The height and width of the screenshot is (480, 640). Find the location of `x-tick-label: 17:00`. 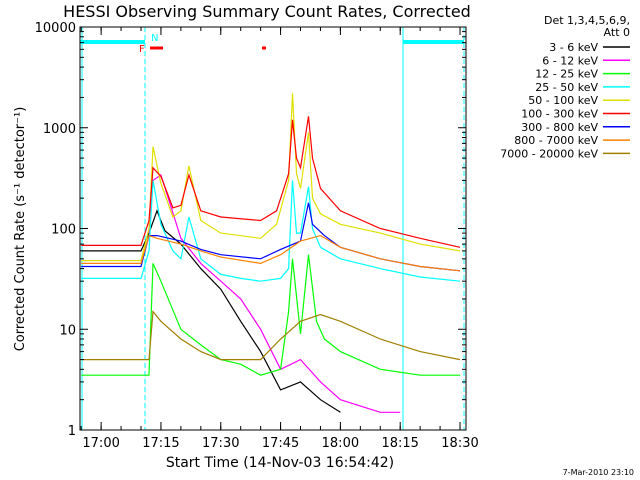

x-tick-label: 17:00 is located at coordinates (100, 443).